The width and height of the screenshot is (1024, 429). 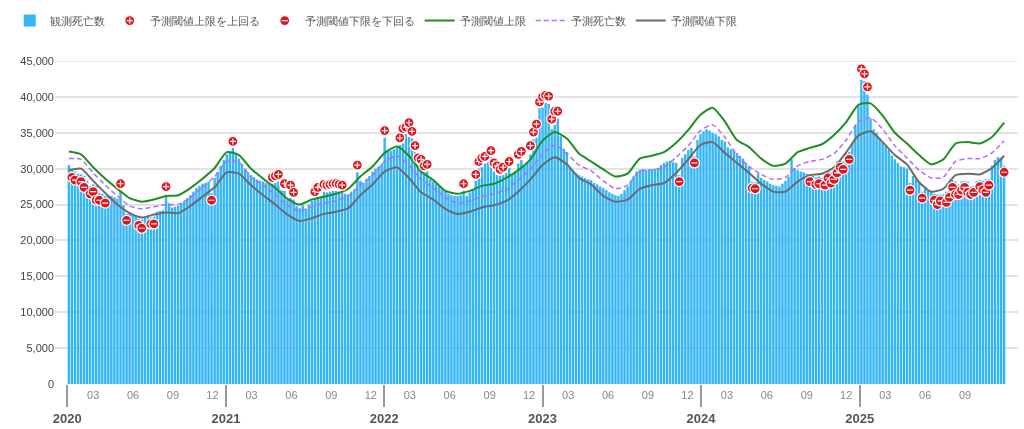 What do you see at coordinates (37, 132) in the screenshot?
I see `y-tick-label: 35,000` at bounding box center [37, 132].